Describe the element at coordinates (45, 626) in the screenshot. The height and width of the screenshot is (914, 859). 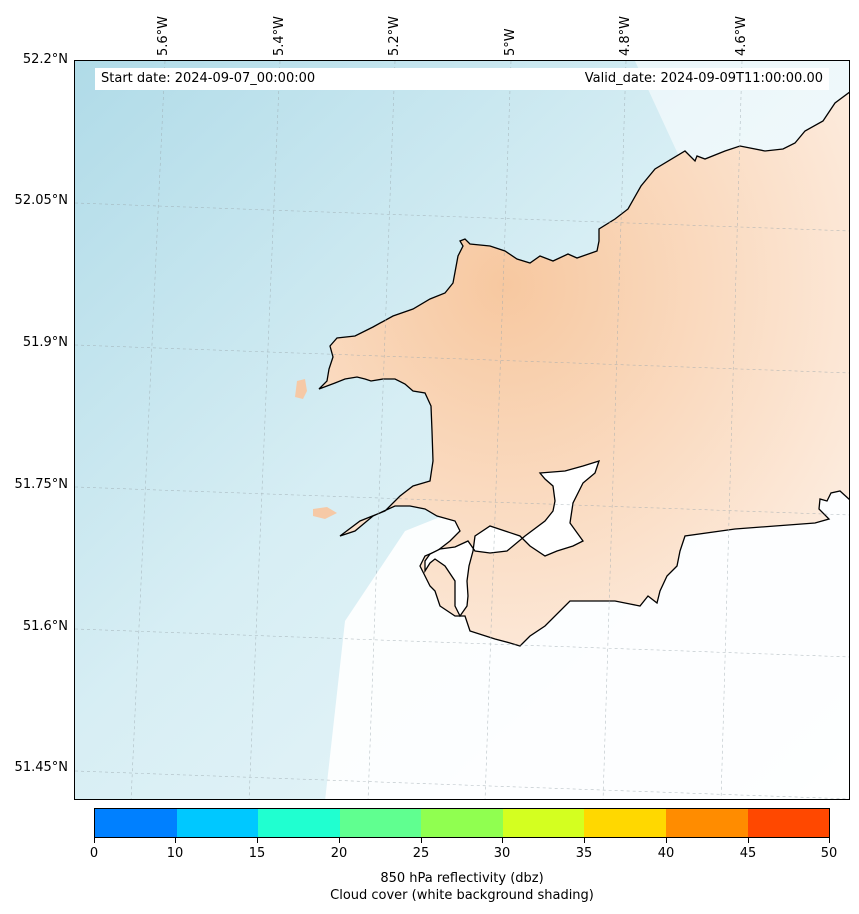
I see `lat-label-51.6n: 51.6°N` at that location.